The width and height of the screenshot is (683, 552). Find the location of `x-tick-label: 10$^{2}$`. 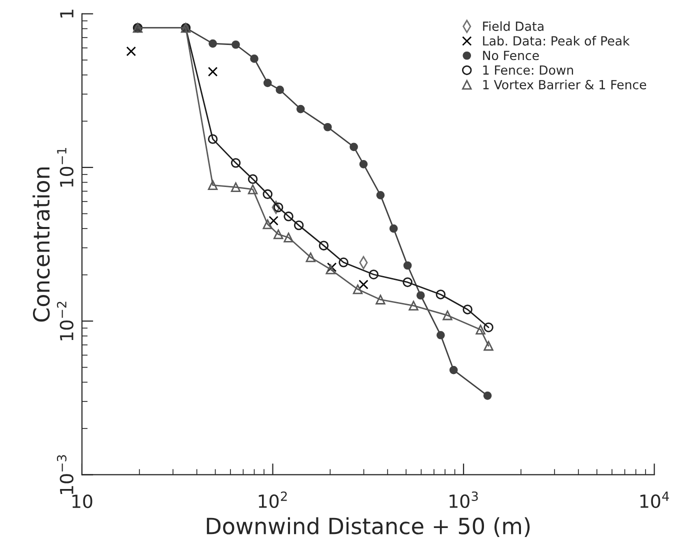

x-tick-label: 10$^{2}$ is located at coordinates (272, 499).